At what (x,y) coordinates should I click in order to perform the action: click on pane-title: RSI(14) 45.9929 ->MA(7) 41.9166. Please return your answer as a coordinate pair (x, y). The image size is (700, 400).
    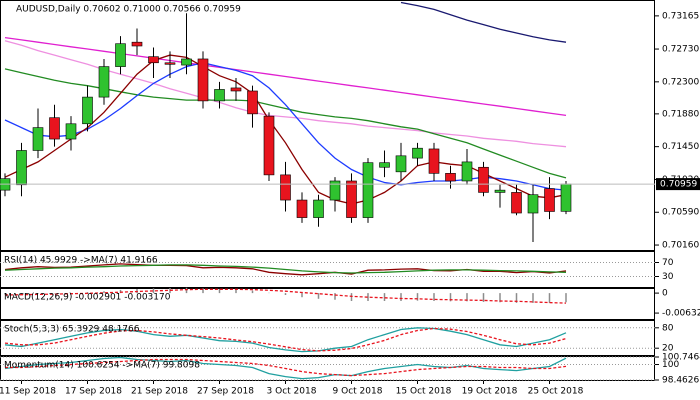
    Looking at the image, I should click on (81, 261).